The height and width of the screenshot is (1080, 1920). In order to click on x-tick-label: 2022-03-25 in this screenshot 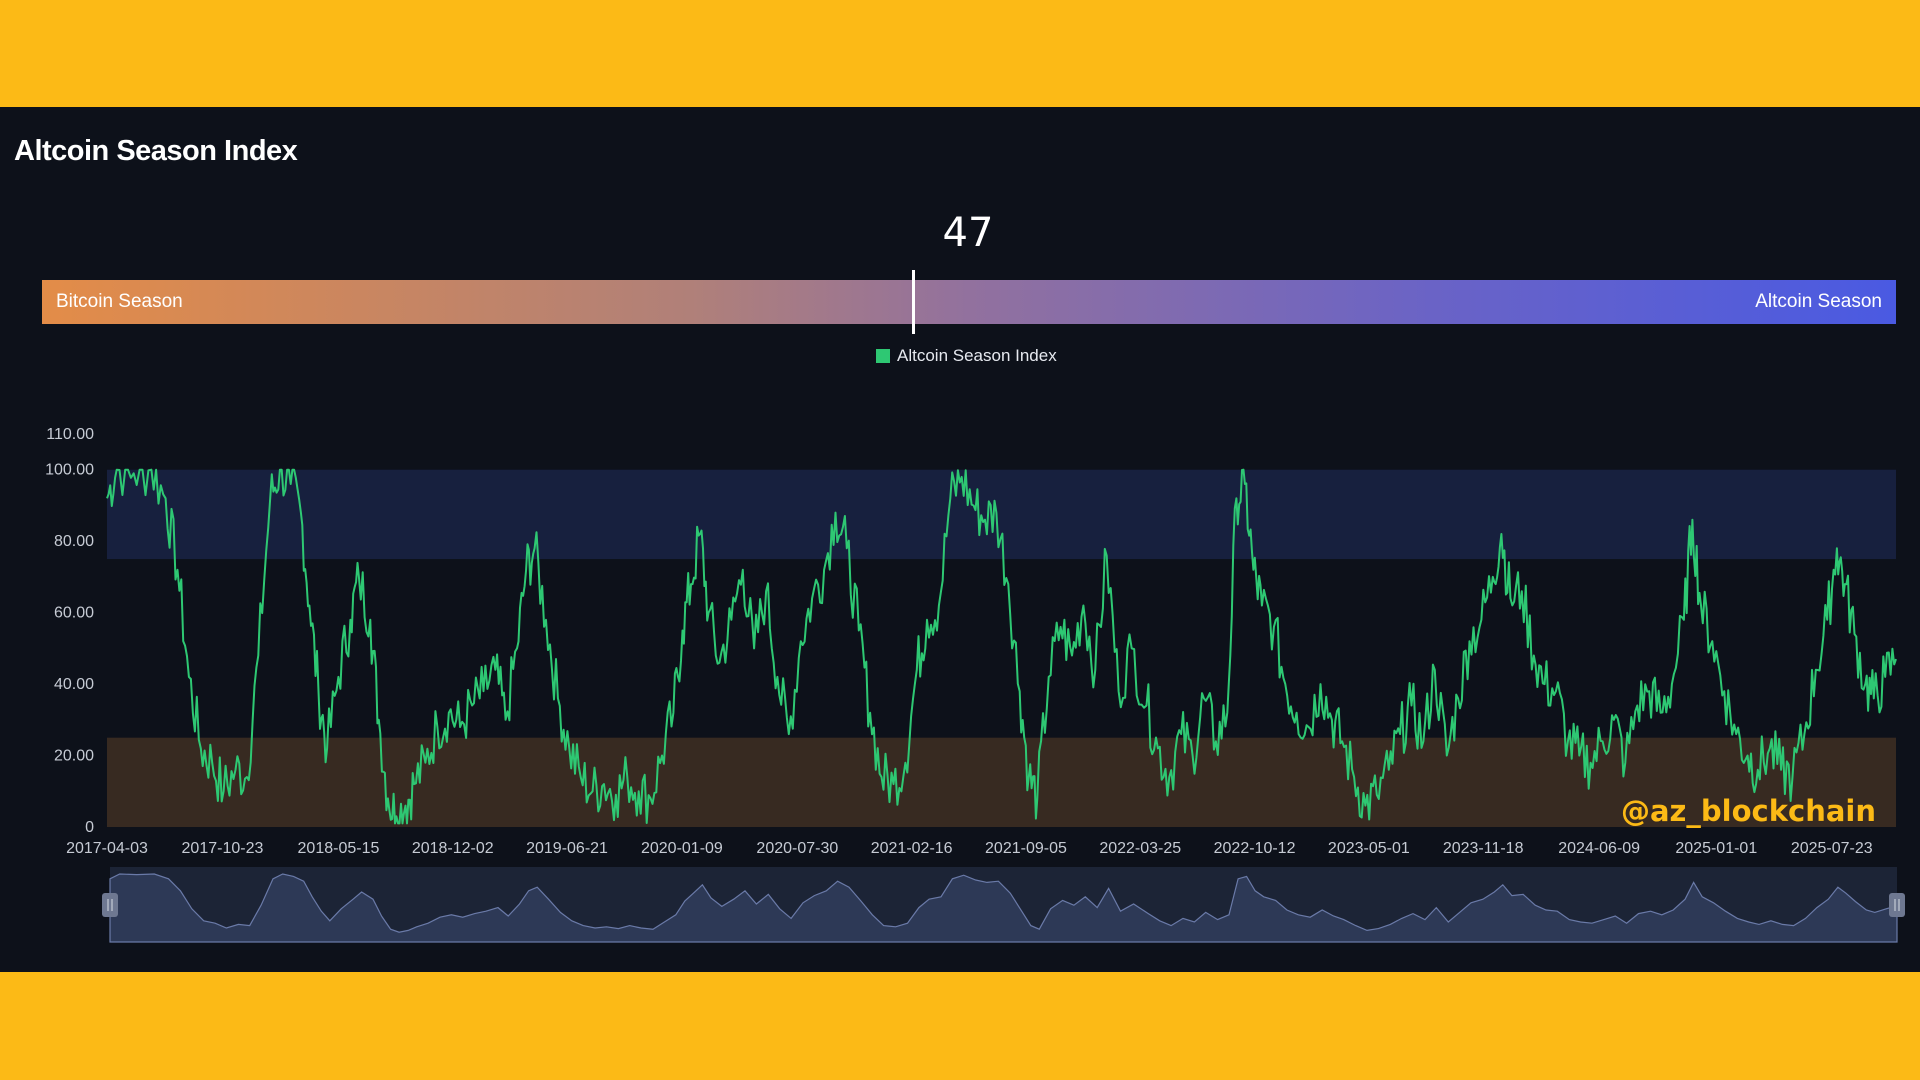, I will do `click(1140, 848)`.